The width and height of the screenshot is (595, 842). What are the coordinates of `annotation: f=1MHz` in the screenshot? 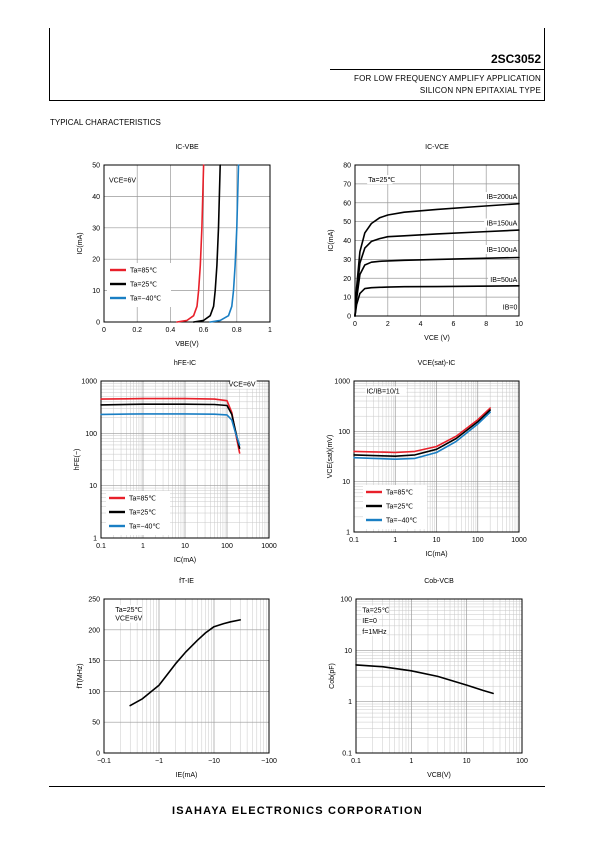 It's located at (374, 632).